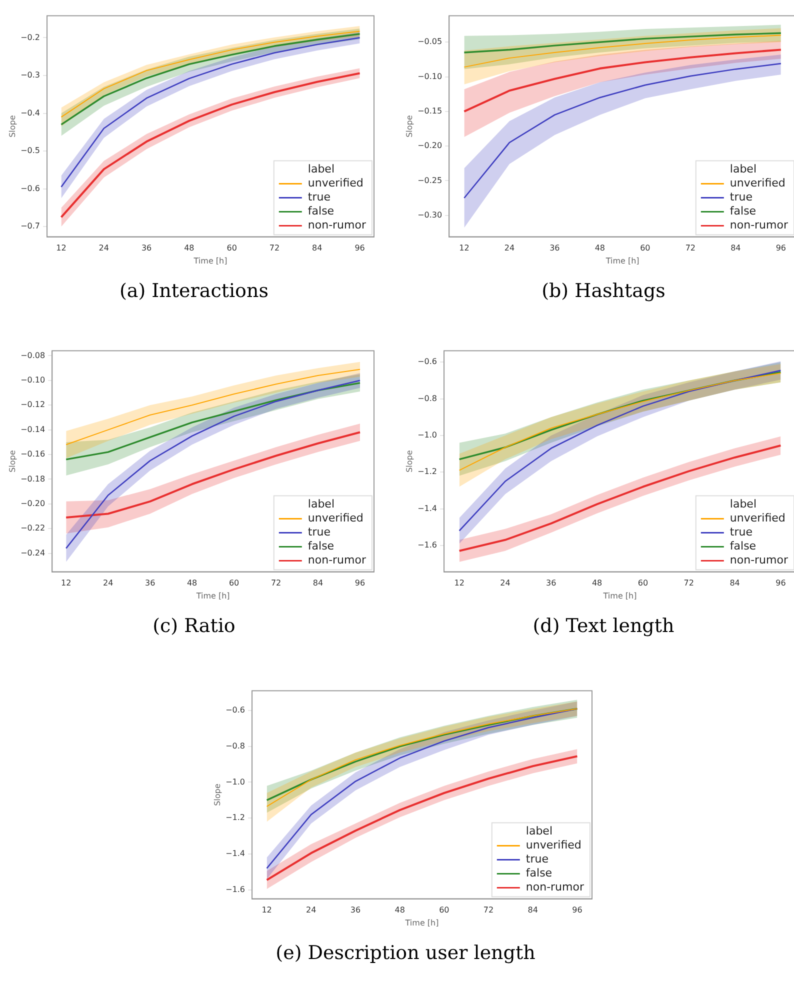 Image resolution: width=794 pixels, height=984 pixels. What do you see at coordinates (236, 853) in the screenshot?
I see `y-tick-label: −1.4` at bounding box center [236, 853].